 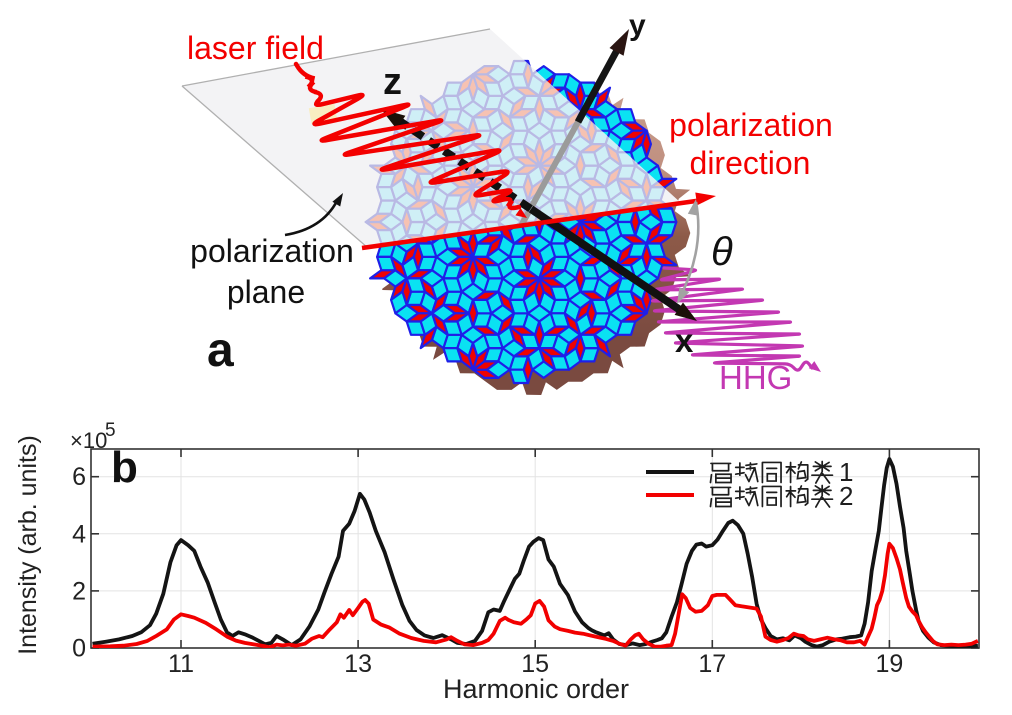 What do you see at coordinates (79, 534) in the screenshot?
I see `svg-text: 4` at bounding box center [79, 534].